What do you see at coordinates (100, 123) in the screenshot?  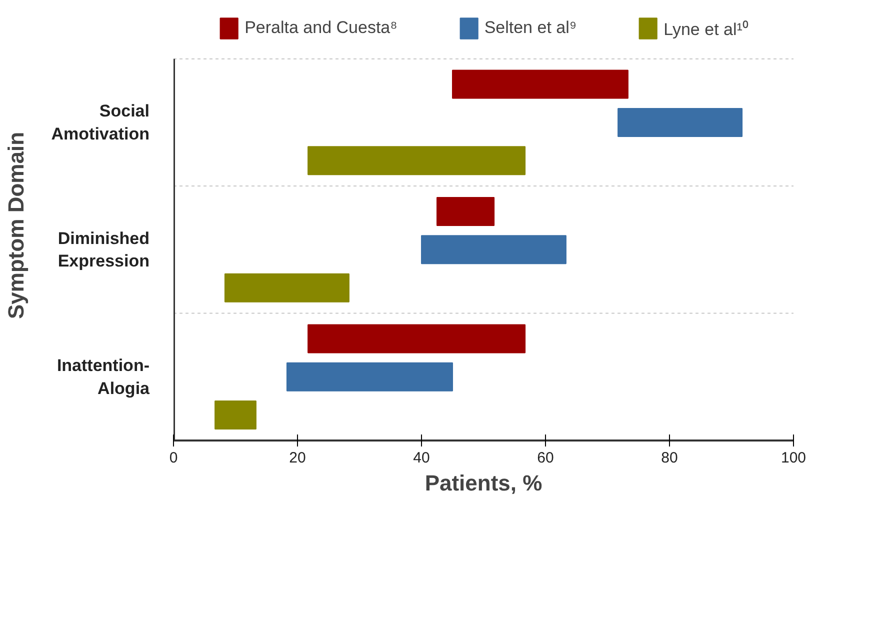 I see `y-tick-label: Social Amotivation` at bounding box center [100, 123].